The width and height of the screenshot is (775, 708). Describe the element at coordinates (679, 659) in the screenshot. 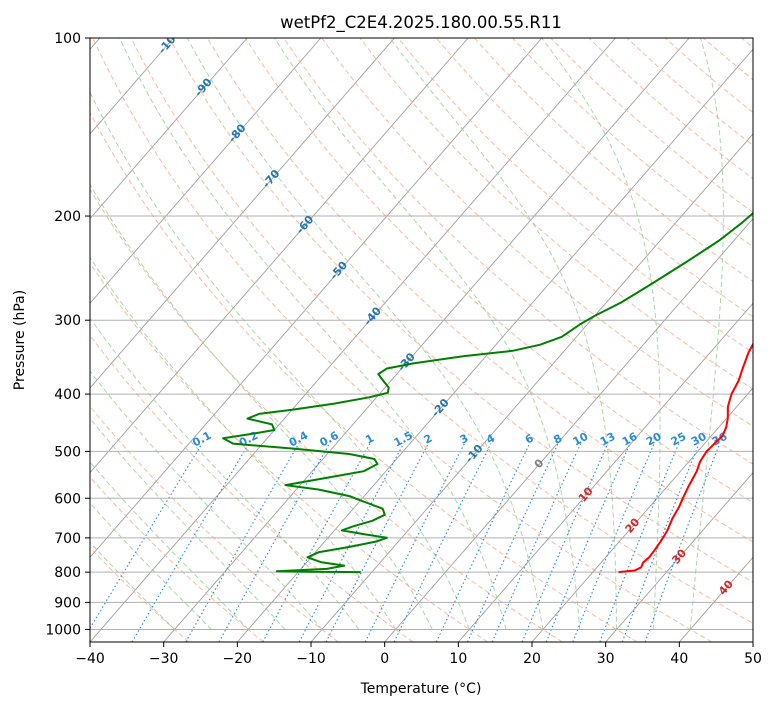

I see `x-tick-label: 40` at that location.